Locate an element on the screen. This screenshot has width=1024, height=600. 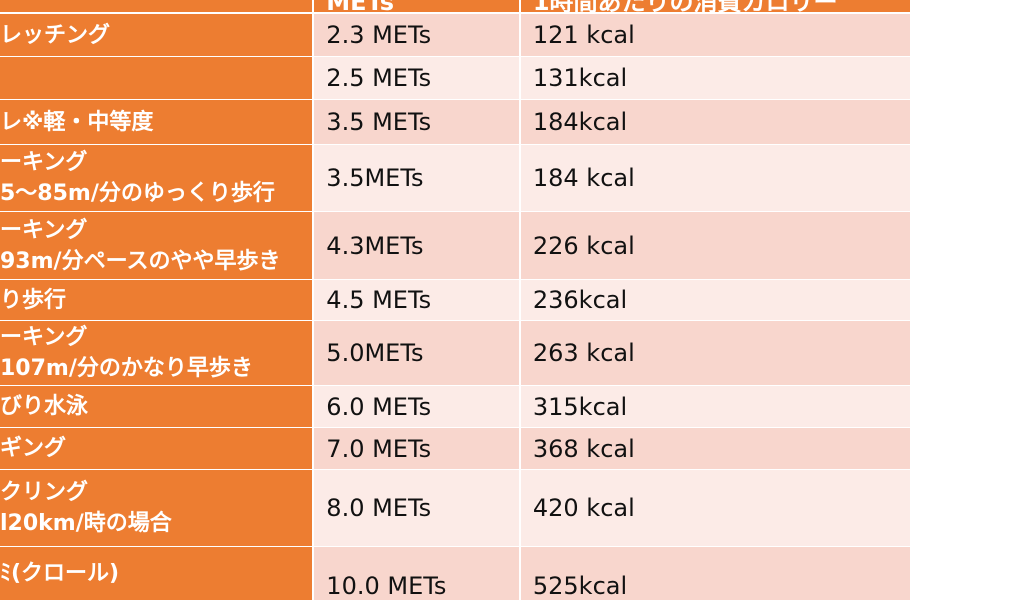
kcal-cell: 121 kcal is located at coordinates (715, 35).